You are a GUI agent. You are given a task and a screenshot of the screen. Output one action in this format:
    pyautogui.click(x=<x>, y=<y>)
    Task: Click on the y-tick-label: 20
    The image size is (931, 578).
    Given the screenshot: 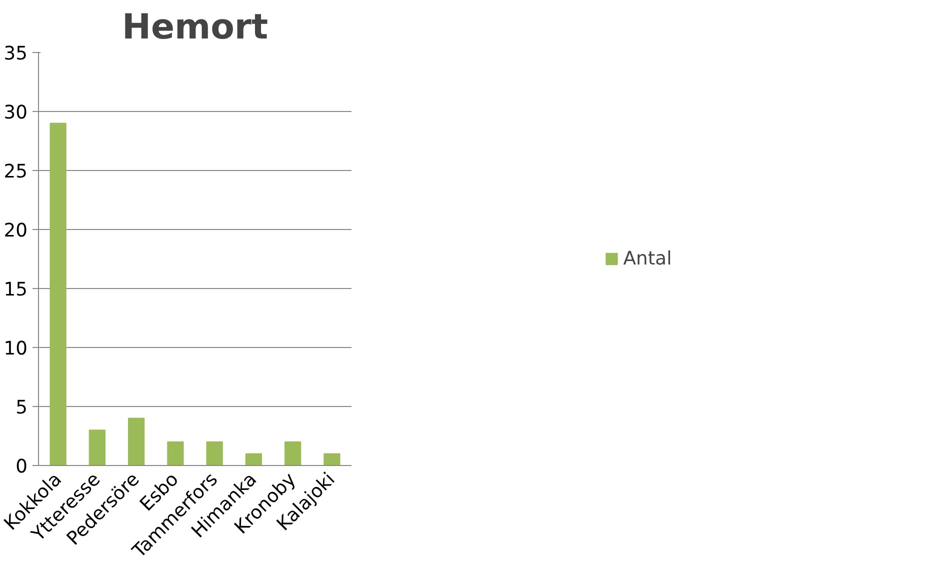 What is the action you would take?
    pyautogui.click(x=16, y=231)
    